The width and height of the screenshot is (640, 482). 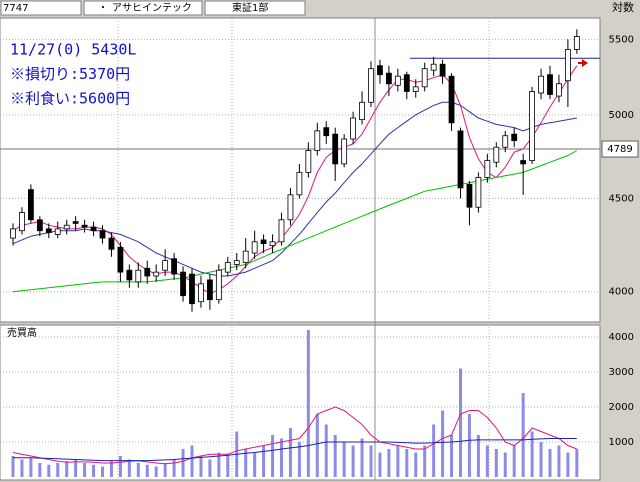 What do you see at coordinates (70, 74) in the screenshot?
I see `annotation: ※損切り:5370円` at bounding box center [70, 74].